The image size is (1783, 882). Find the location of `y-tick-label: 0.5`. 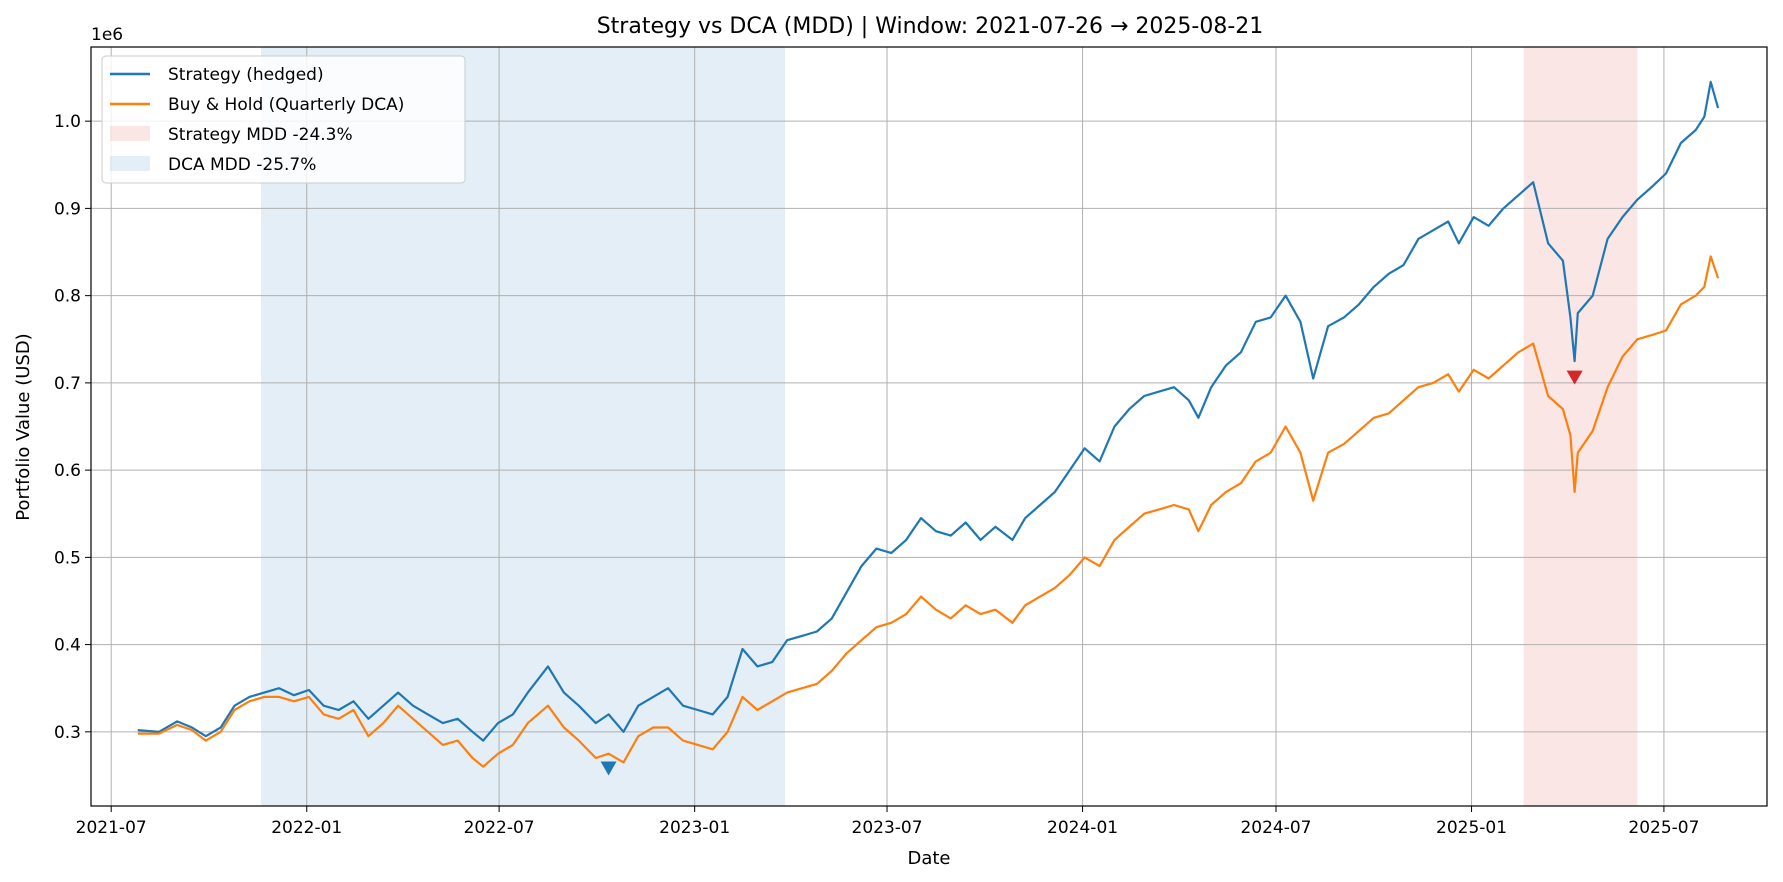

y-tick-label: 0.5 is located at coordinates (67, 558).